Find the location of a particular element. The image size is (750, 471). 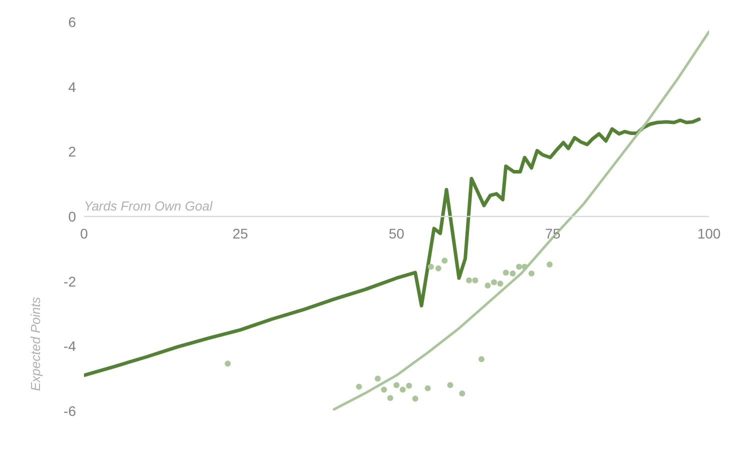

y-tick-label: -6 is located at coordinates (70, 410).